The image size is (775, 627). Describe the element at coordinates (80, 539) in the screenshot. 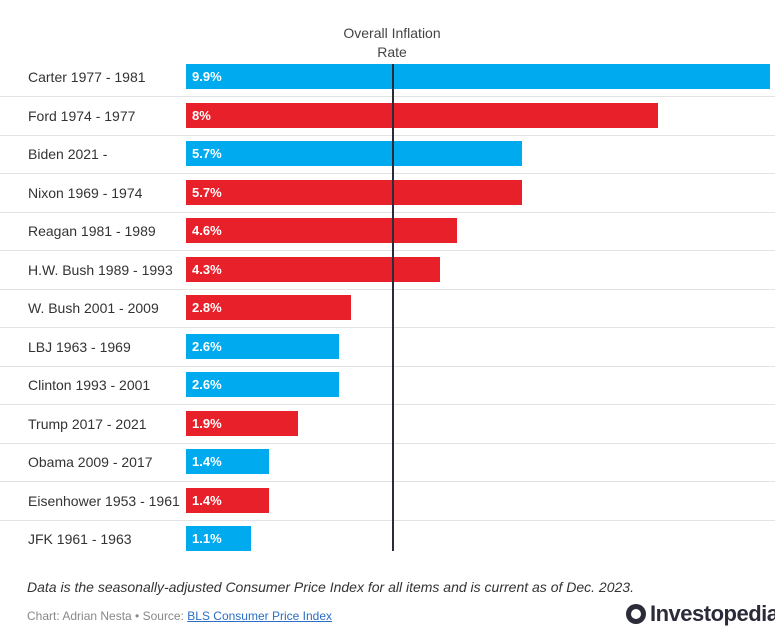

I see `row-label: JFK 1961 - 1963` at that location.